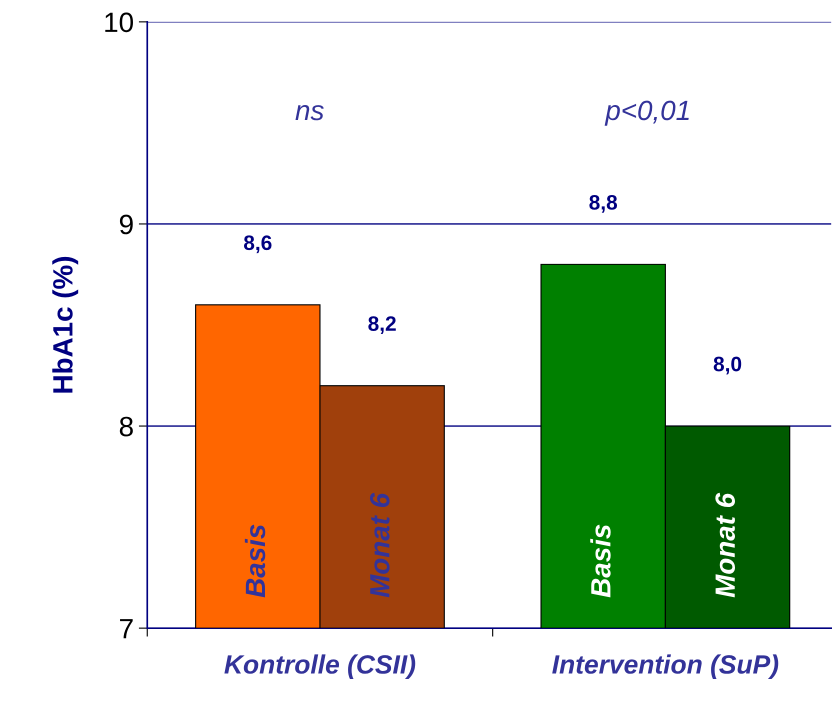 The width and height of the screenshot is (832, 705). What do you see at coordinates (126, 628) in the screenshot?
I see `y-tick-label: 7` at bounding box center [126, 628].